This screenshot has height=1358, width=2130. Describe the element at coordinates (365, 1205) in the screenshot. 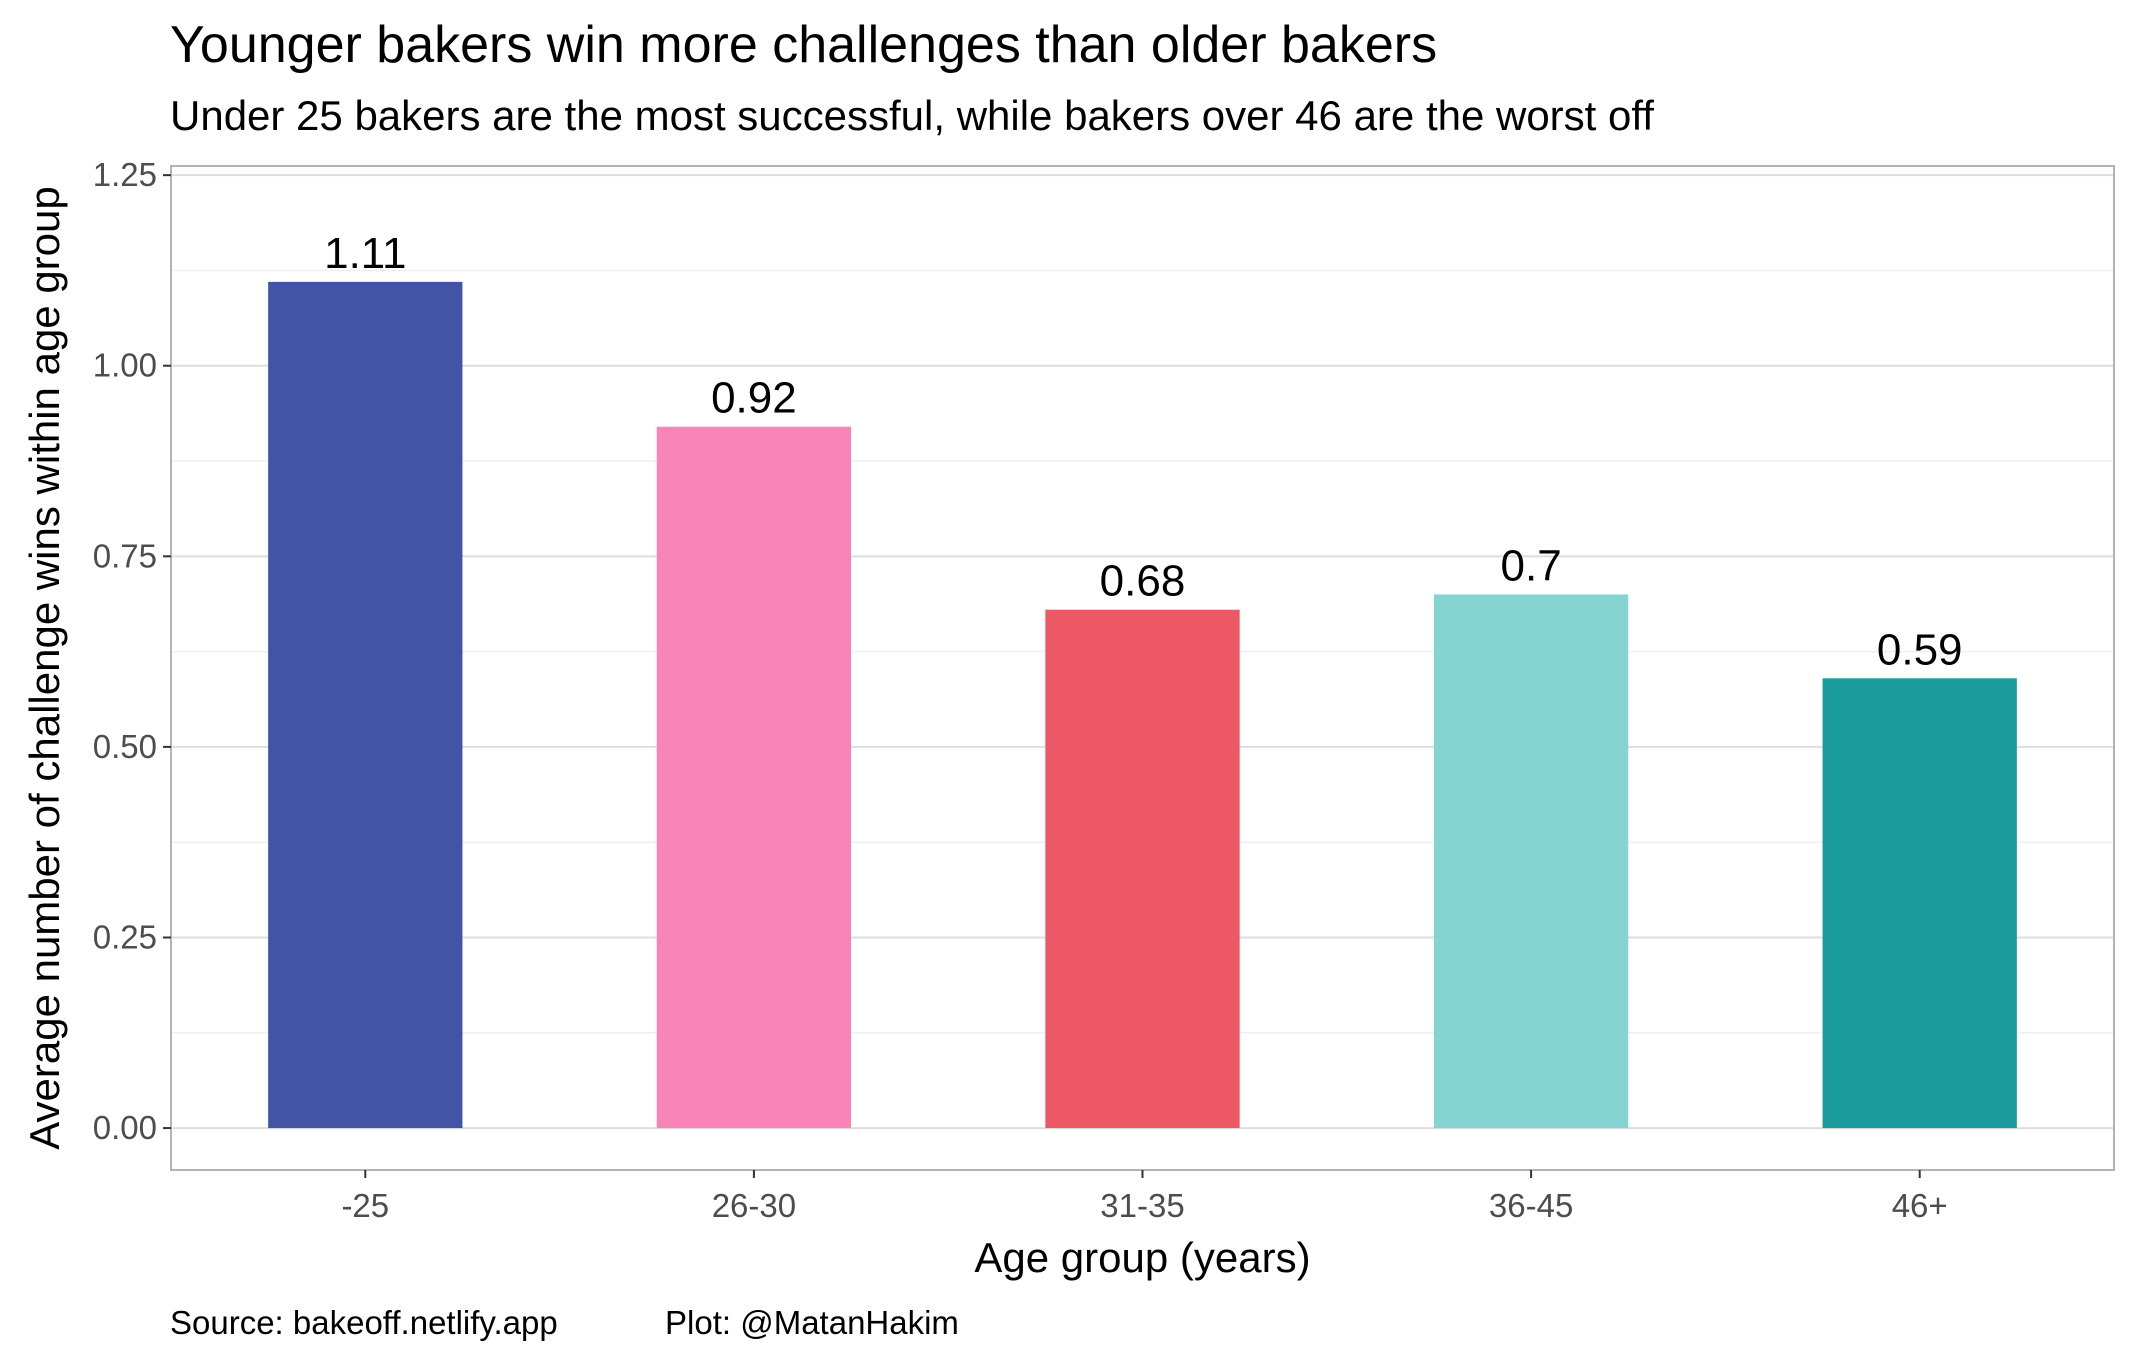

I see `x-tick-label: -25` at that location.